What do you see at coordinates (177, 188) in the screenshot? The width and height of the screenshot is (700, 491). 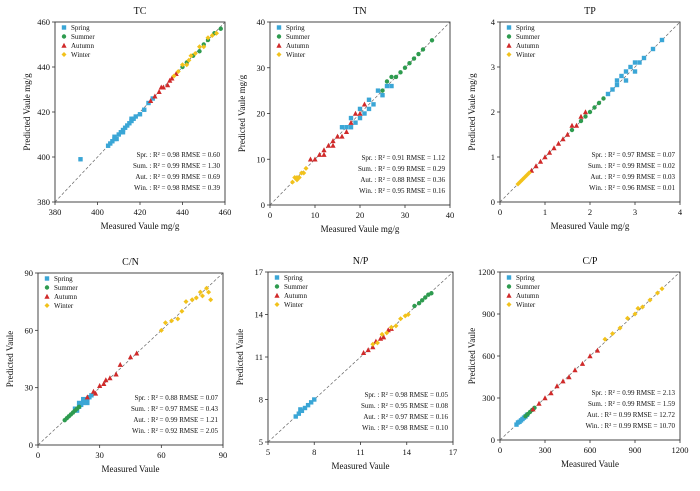 I see `stats-line: Win. : R² = 0.98 RMSE = 0.39` at bounding box center [177, 188].